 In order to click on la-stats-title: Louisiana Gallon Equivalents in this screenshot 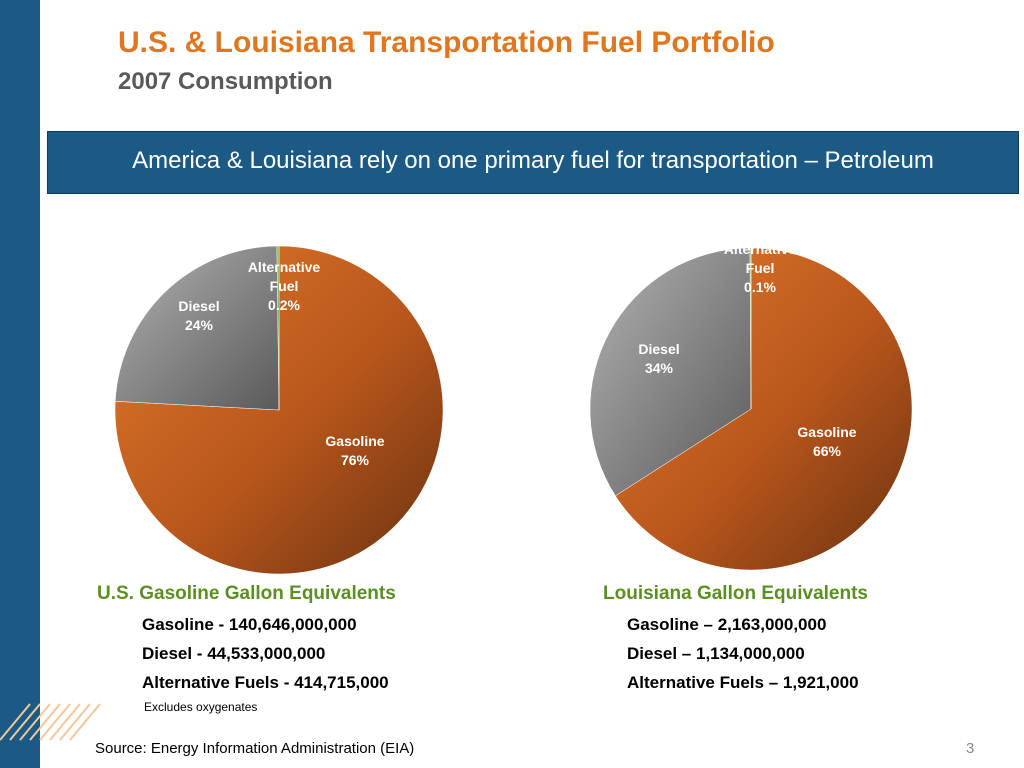, I will do `click(735, 593)`.